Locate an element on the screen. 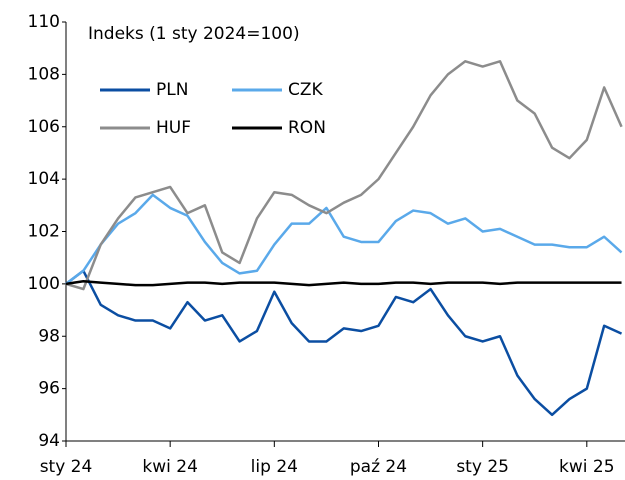 This screenshot has height=480, width=625. y-tick-label: 94 is located at coordinates (49, 441).